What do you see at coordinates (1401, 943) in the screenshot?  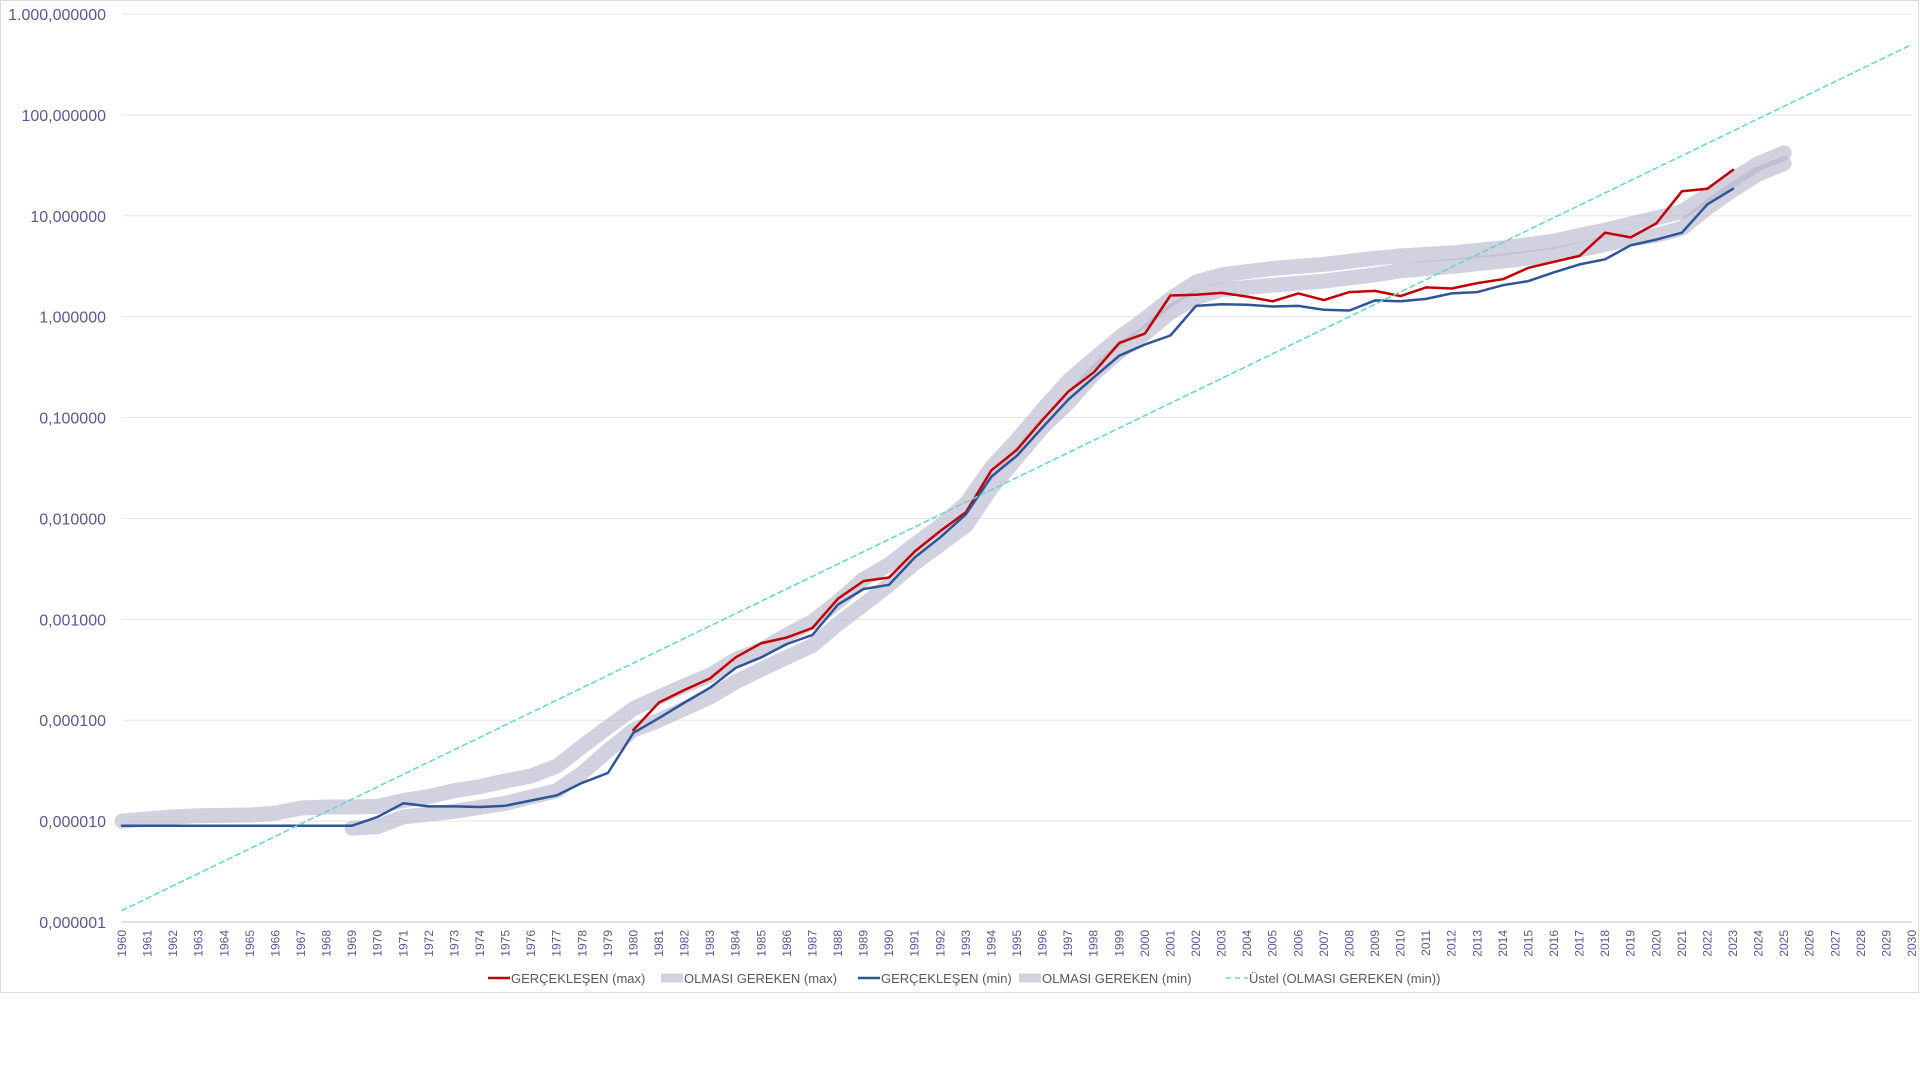 I see `x-tick-label: 2010` at bounding box center [1401, 943].